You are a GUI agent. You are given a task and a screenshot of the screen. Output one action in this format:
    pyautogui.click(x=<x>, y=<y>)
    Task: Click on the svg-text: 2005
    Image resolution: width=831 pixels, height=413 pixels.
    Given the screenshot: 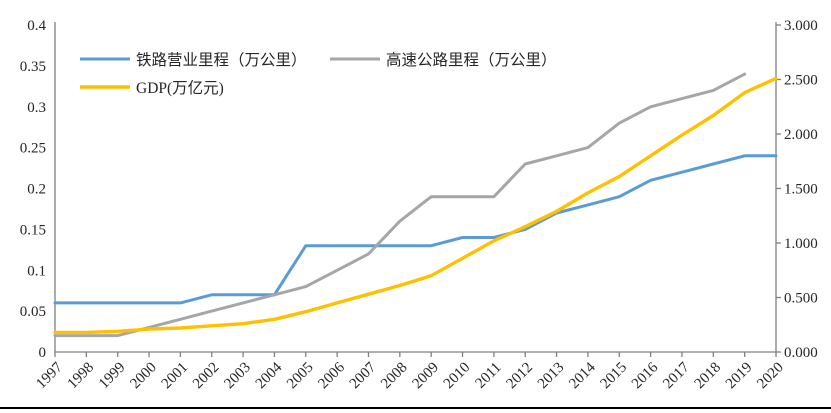 What is the action you would take?
    pyautogui.click(x=300, y=376)
    